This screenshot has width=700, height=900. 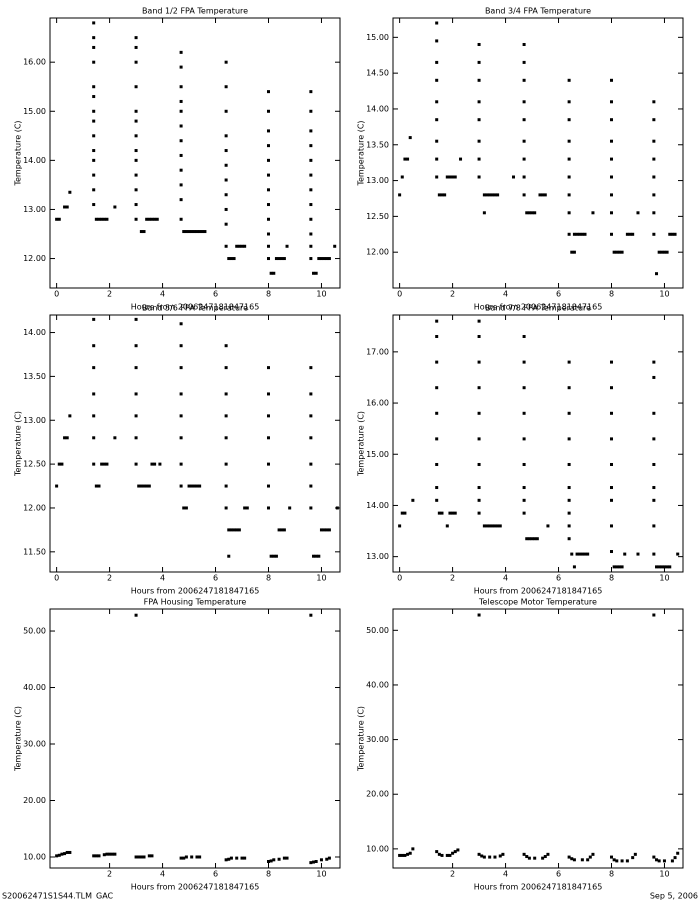 What do you see at coordinates (361, 444) in the screenshot?
I see `y-axis-label: Temperature (C)` at bounding box center [361, 444].